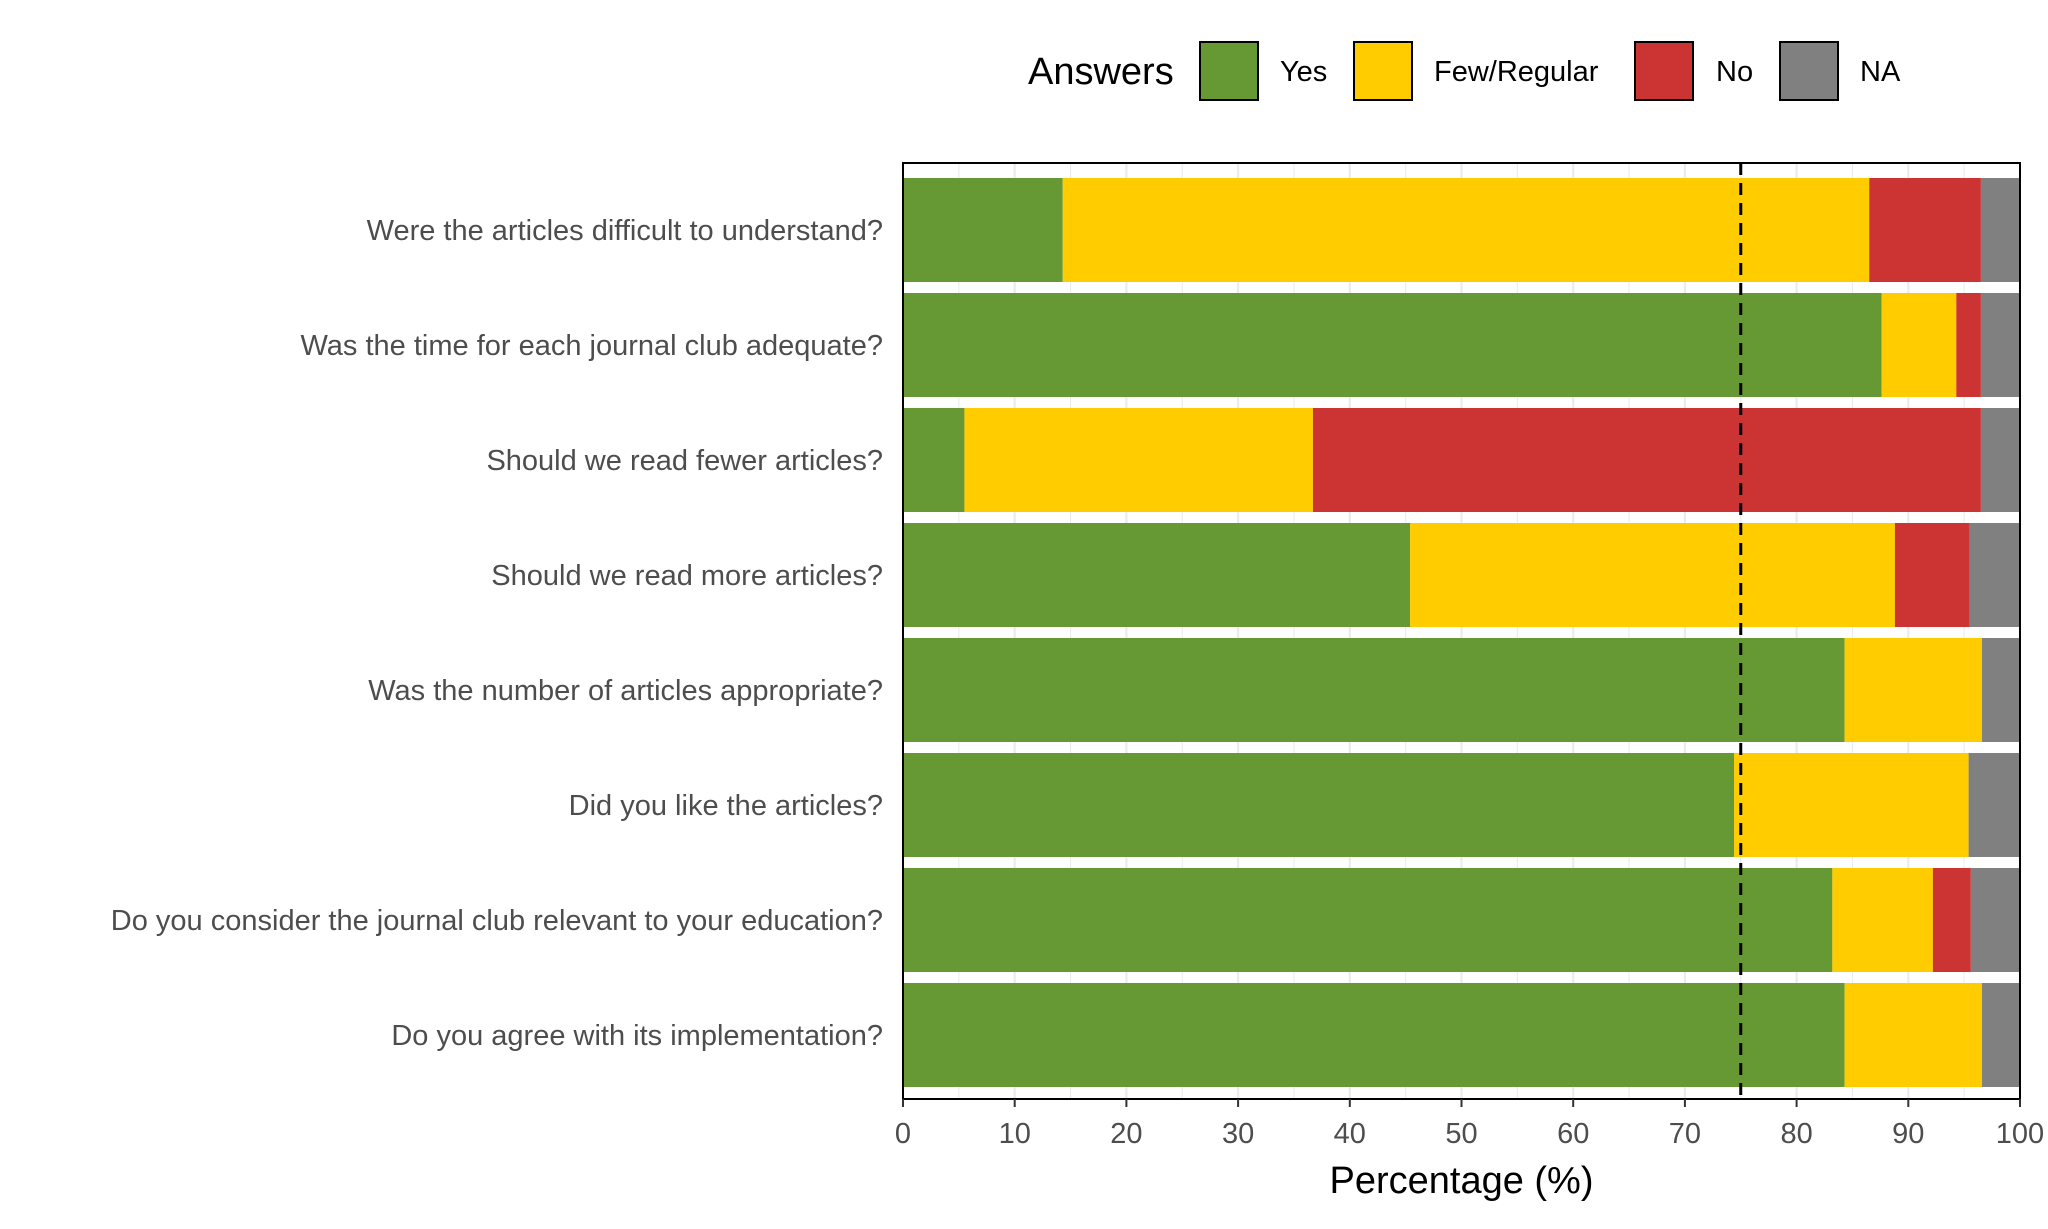  I want to click on x-tick-label: 20, so click(1126, 1134).